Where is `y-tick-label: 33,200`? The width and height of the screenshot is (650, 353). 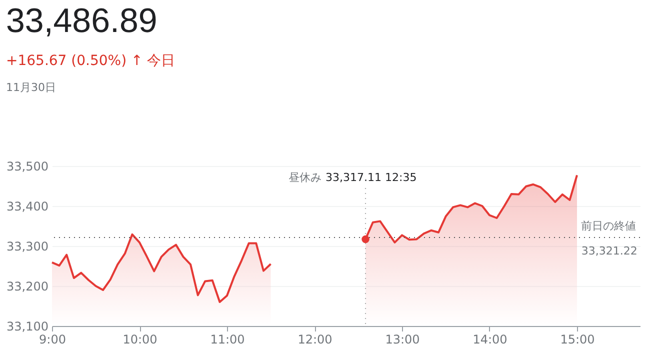 y-tick-label: 33,200 is located at coordinates (27, 287).